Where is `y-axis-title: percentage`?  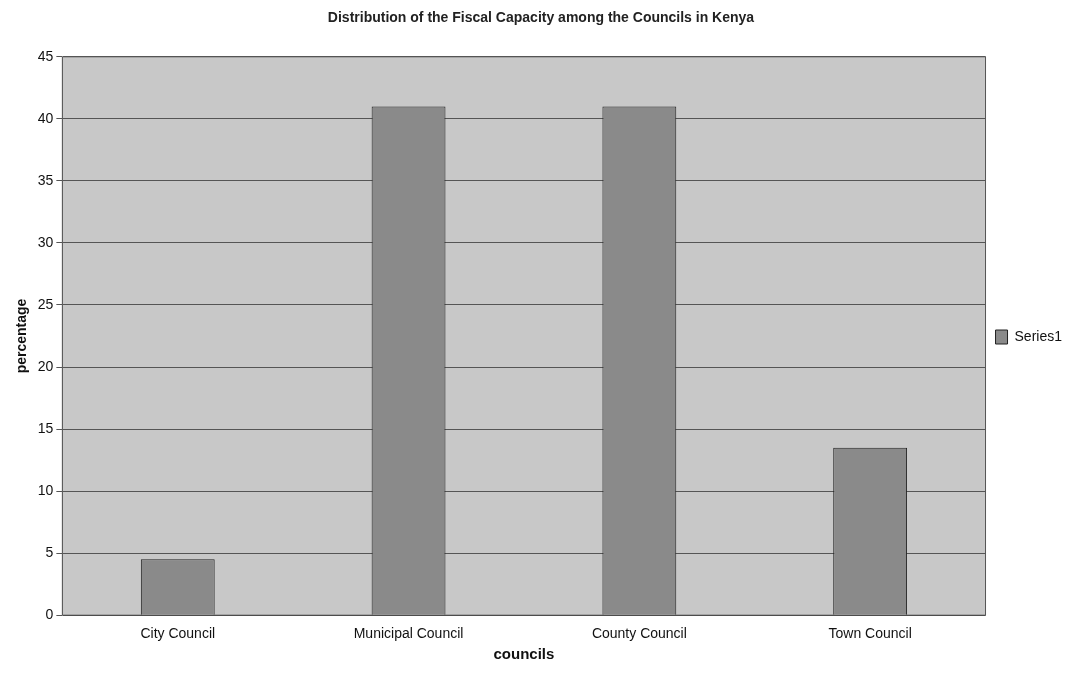
y-axis-title: percentage is located at coordinates (21, 336).